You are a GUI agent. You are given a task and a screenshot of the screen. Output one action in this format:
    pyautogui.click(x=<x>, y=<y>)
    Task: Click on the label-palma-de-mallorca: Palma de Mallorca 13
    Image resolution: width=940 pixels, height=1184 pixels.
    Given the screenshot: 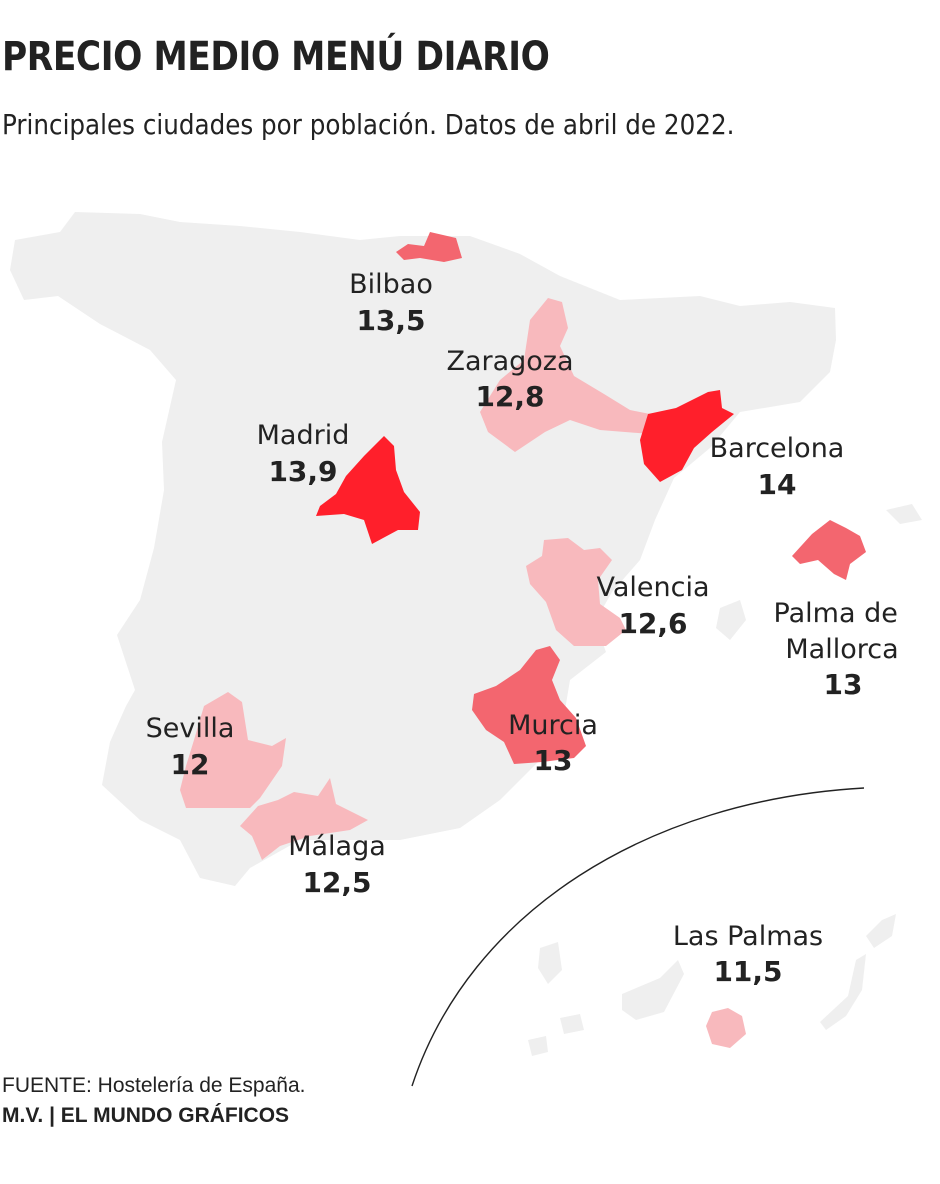 What is the action you would take?
    pyautogui.click(x=840, y=649)
    